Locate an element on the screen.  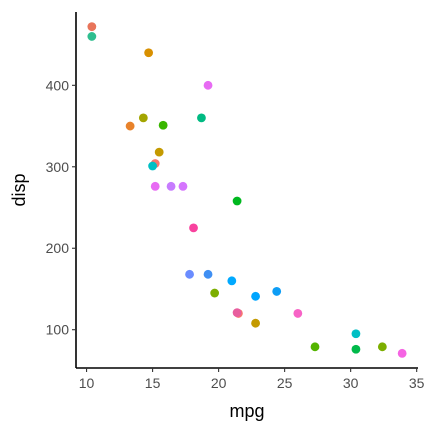
x-axis-title: mpg is located at coordinates (246, 411).